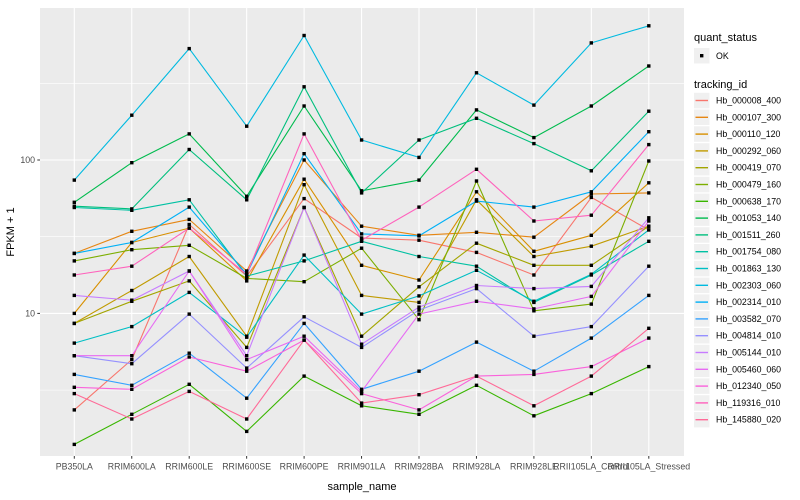  What do you see at coordinates (748, 252) in the screenshot?
I see `legend-label: Hb_001754_080` at bounding box center [748, 252].